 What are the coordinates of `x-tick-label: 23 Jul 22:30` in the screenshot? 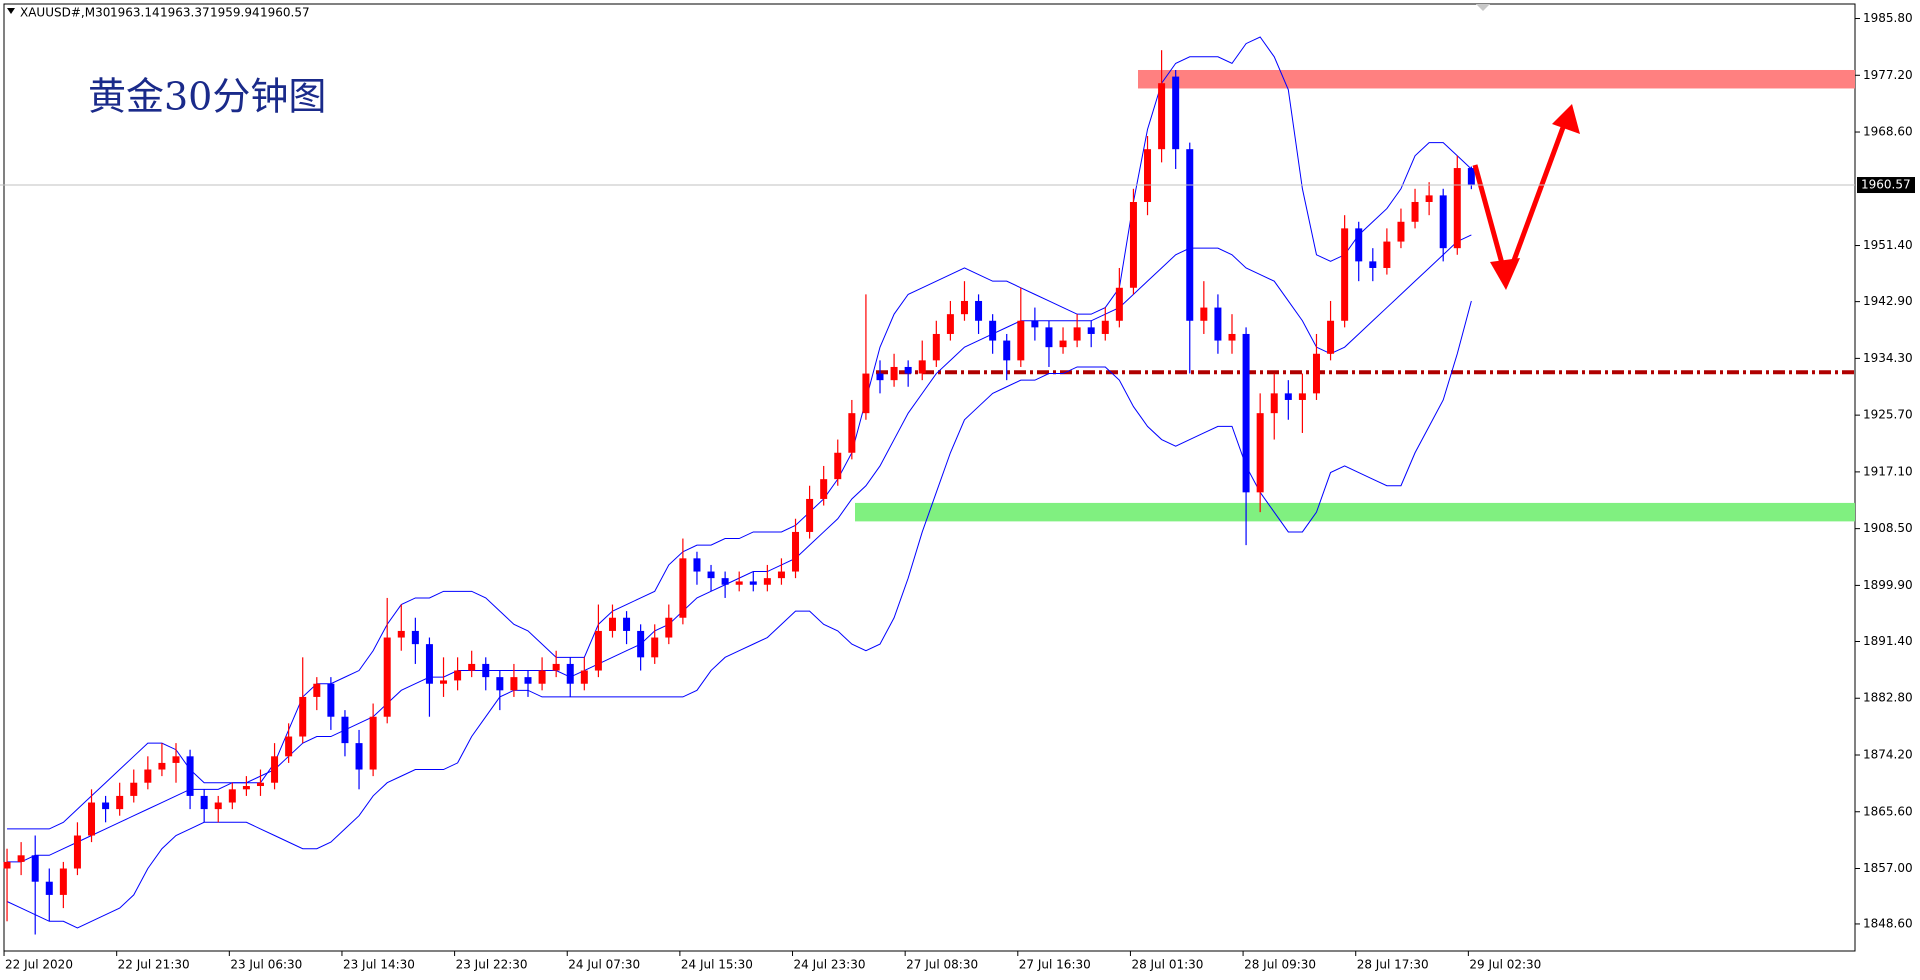 It's located at (492, 965).